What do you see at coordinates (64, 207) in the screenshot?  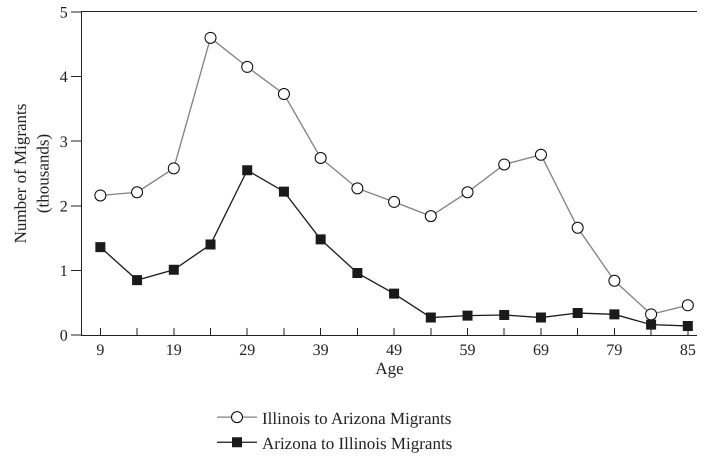 I see `y-tick-label: 2` at bounding box center [64, 207].